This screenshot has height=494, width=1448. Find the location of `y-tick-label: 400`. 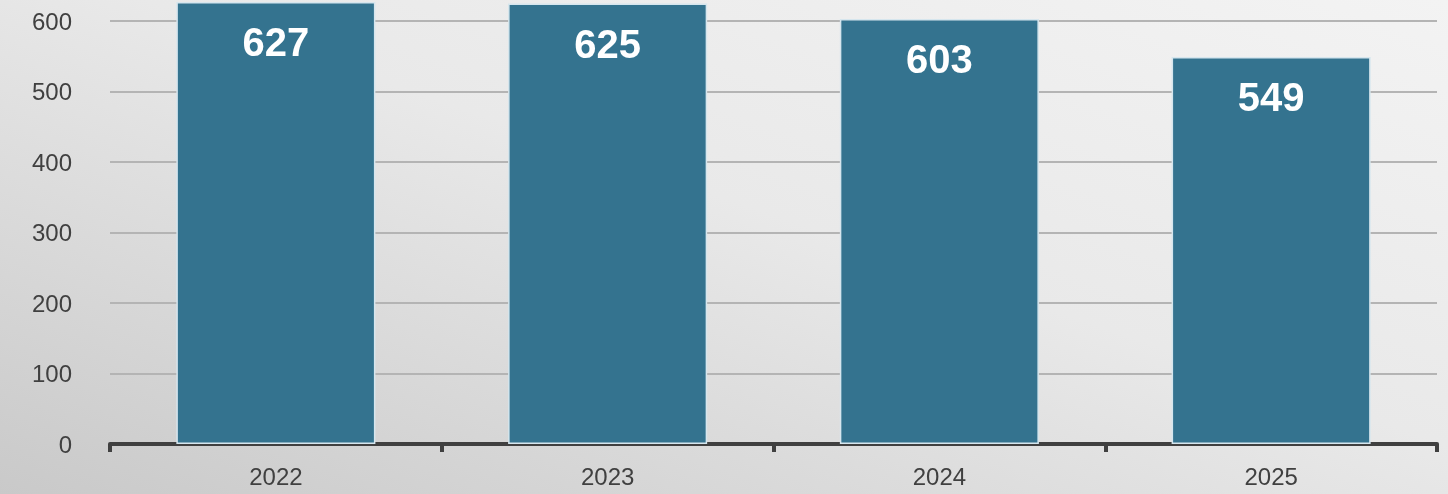

y-tick-label: 400 is located at coordinates (51, 162).